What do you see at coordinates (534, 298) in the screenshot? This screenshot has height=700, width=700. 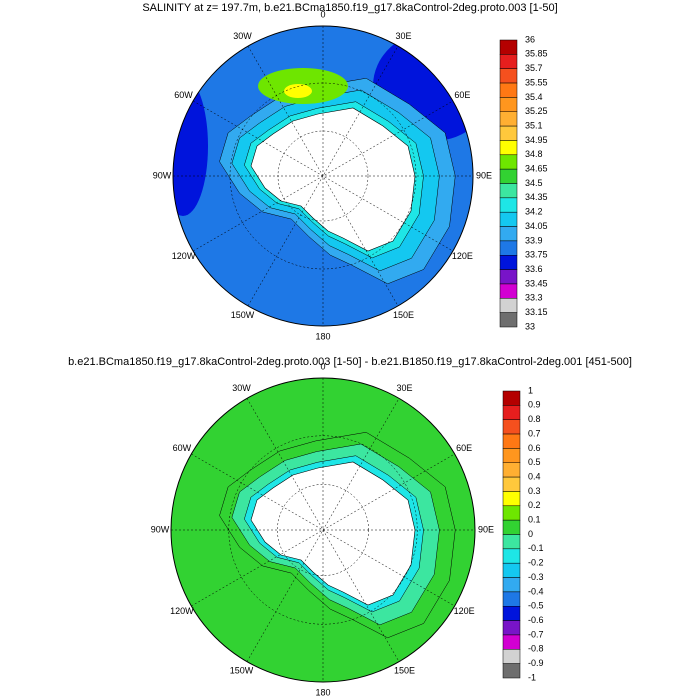 I see `colorbar-label: 33.3` at bounding box center [534, 298].